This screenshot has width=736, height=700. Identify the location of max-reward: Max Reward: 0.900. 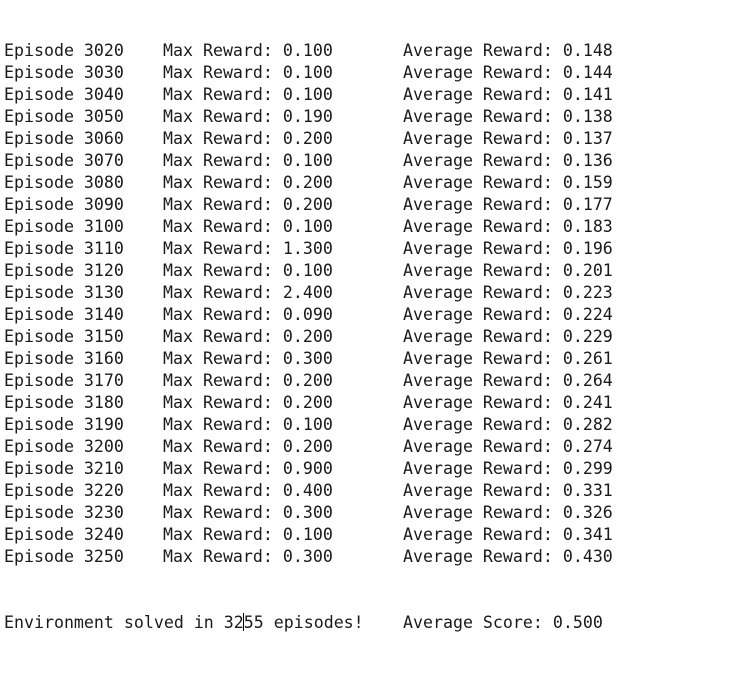
(248, 468).